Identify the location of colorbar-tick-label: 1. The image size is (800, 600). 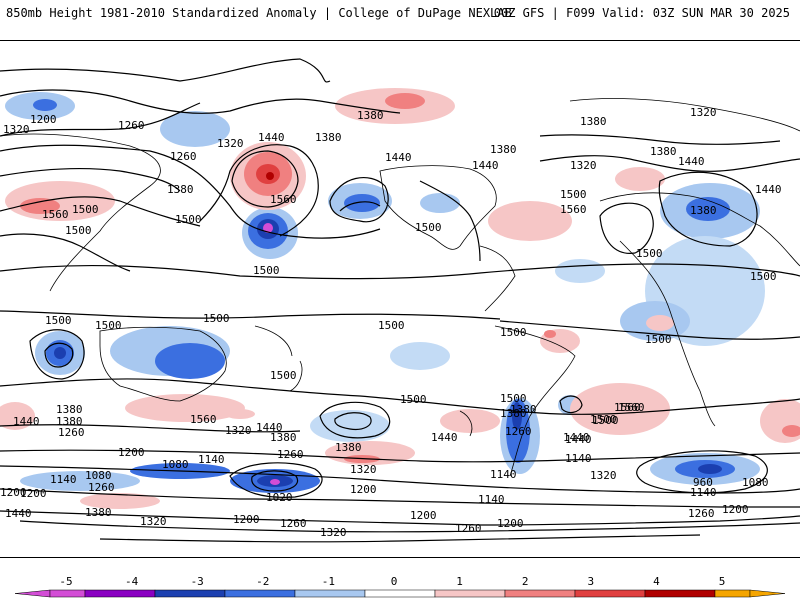
(459, 581).